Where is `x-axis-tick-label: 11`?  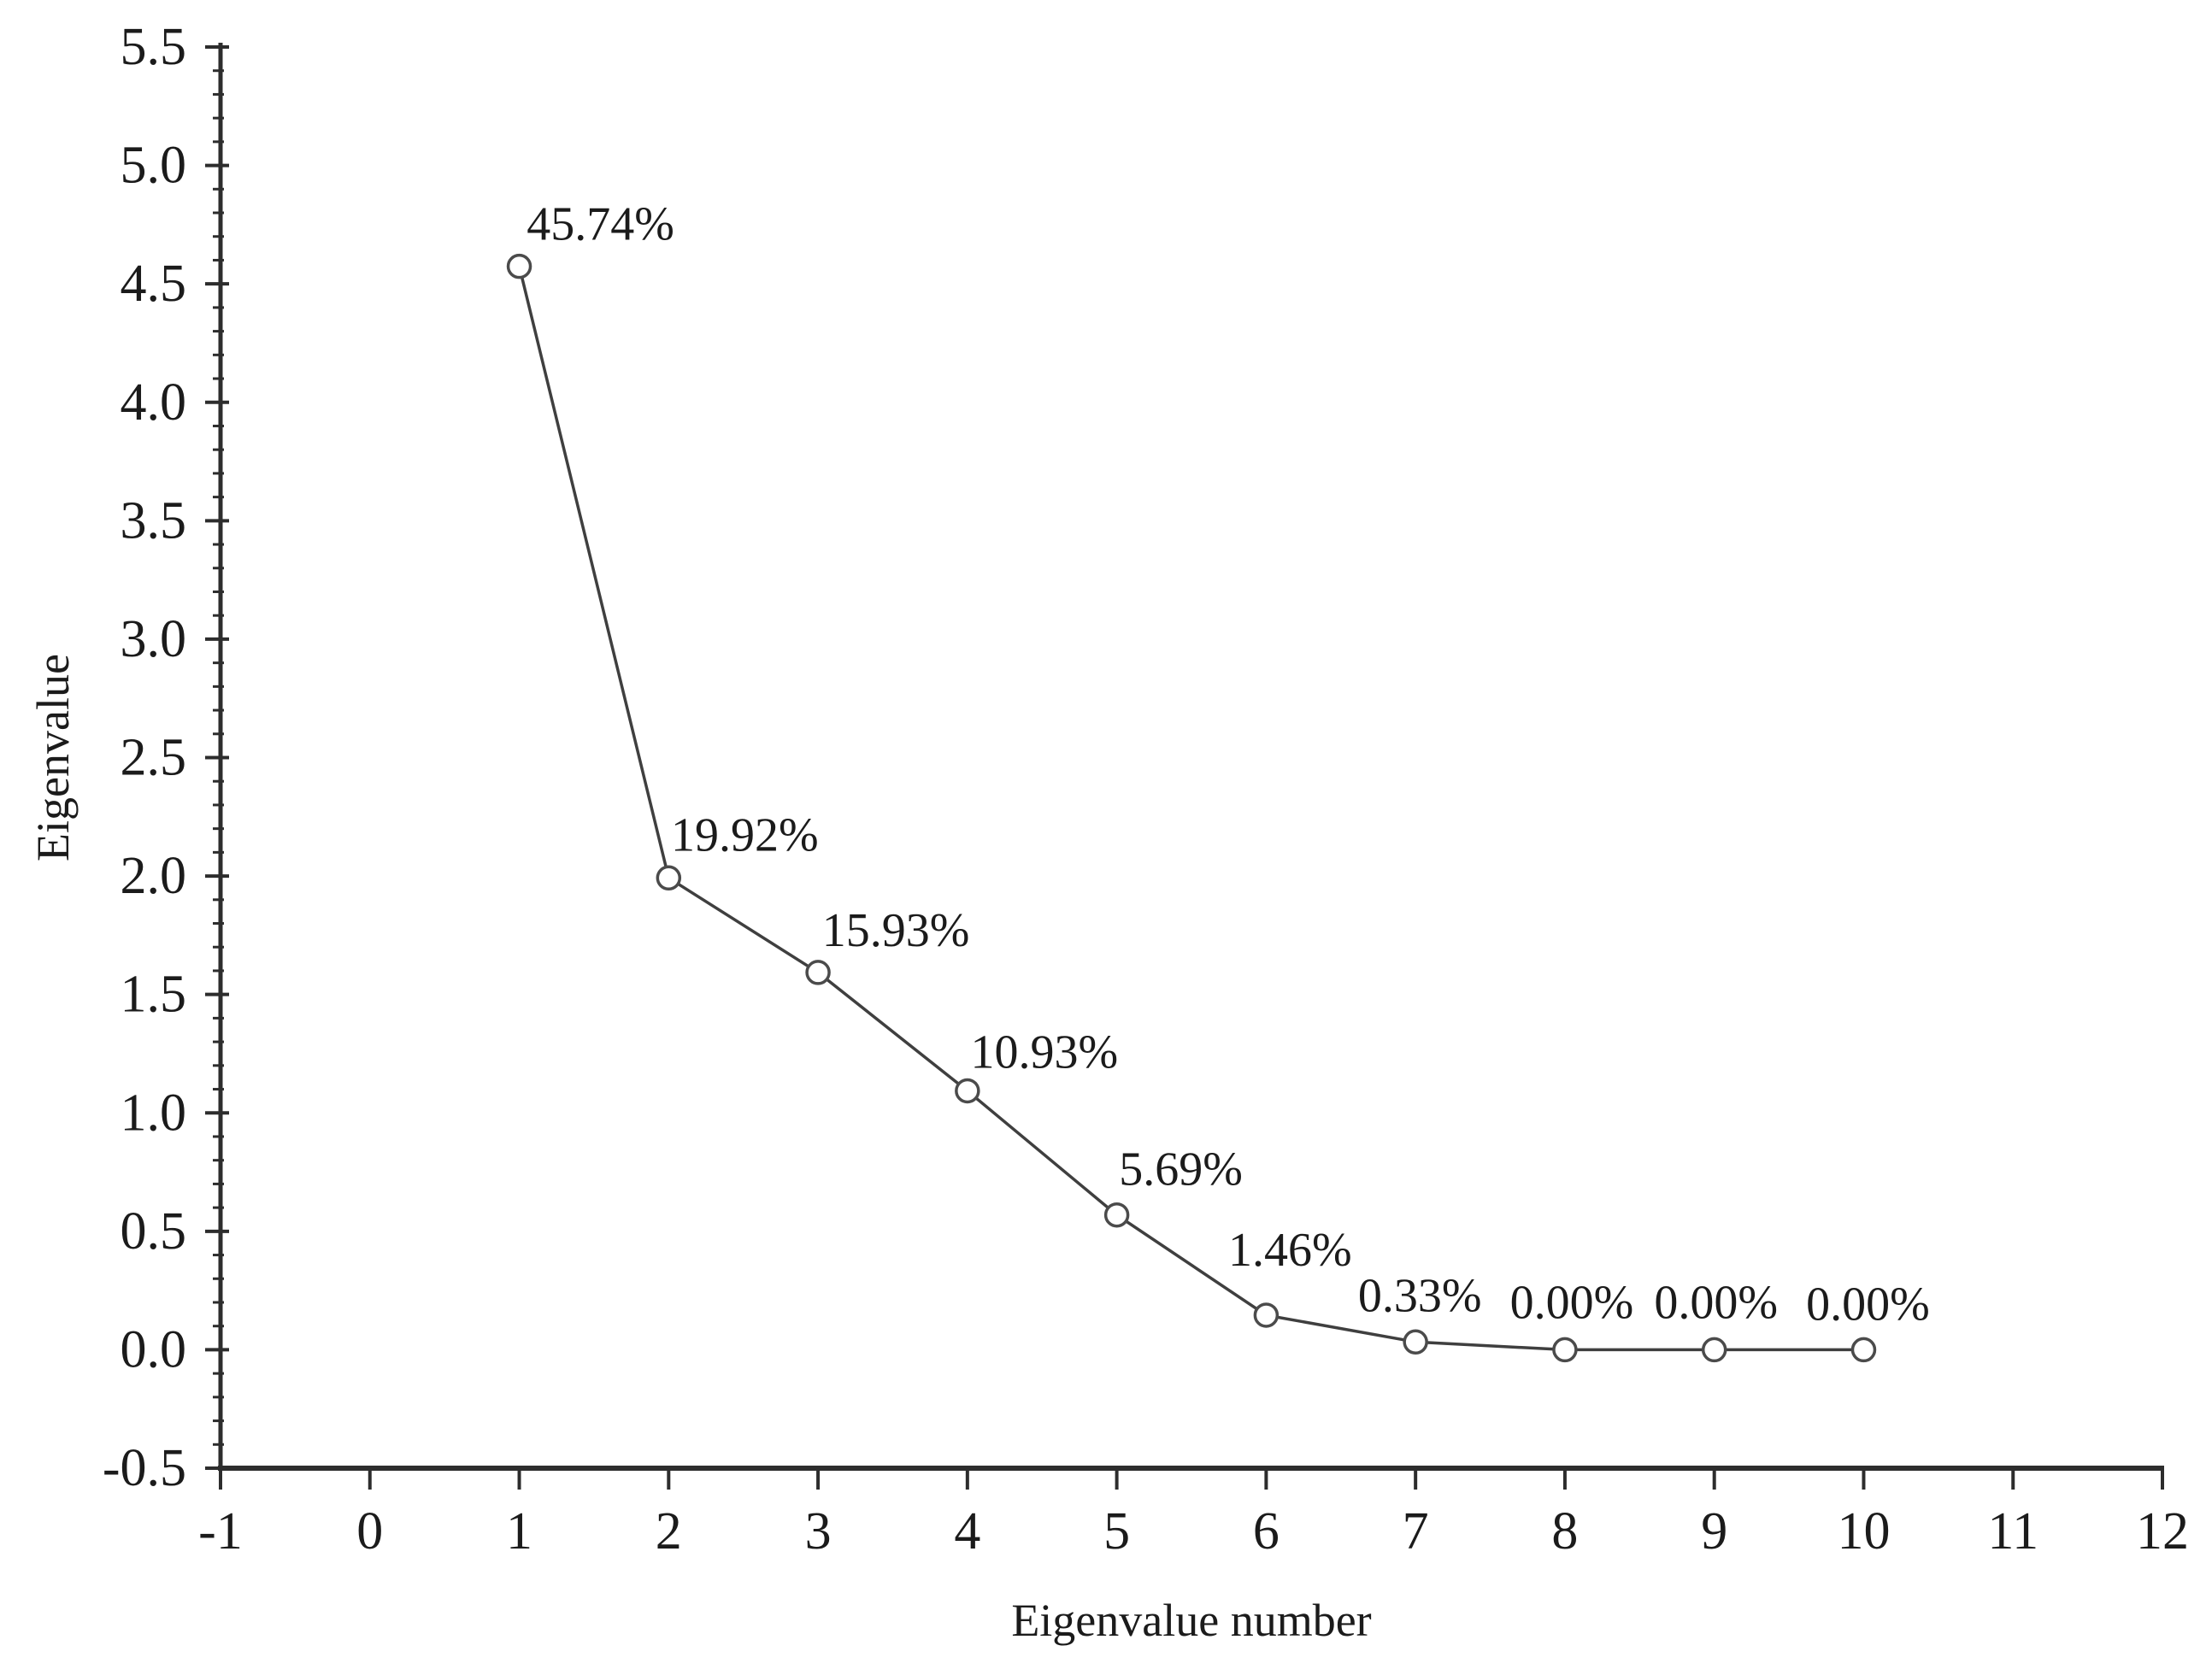
x-axis-tick-label: 11 is located at coordinates (2012, 1531).